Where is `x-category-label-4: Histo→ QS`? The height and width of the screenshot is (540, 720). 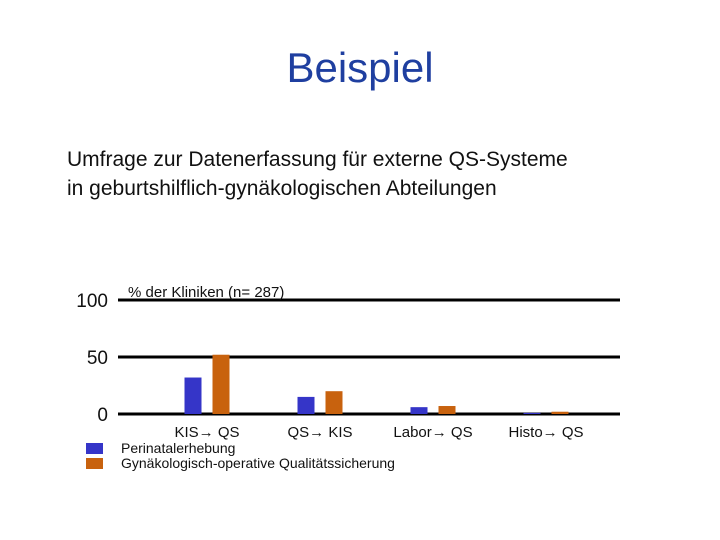 x-category-label-4: Histo→ QS is located at coordinates (545, 432).